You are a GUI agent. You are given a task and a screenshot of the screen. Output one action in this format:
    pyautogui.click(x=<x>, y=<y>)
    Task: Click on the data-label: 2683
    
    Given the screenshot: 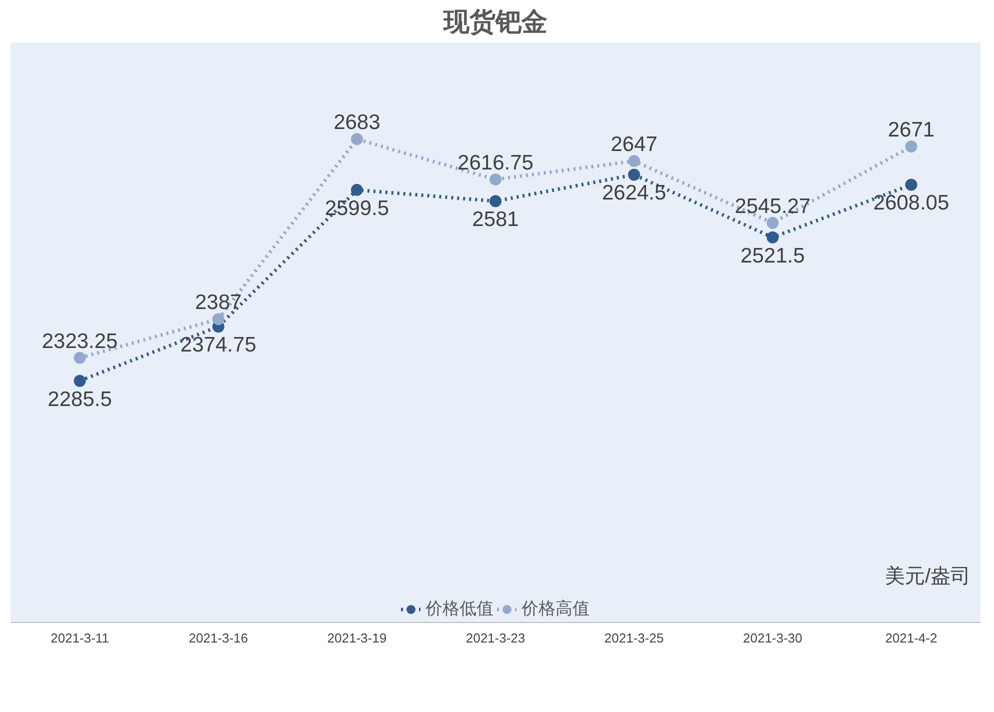 What is the action you would take?
    pyautogui.click(x=357, y=122)
    